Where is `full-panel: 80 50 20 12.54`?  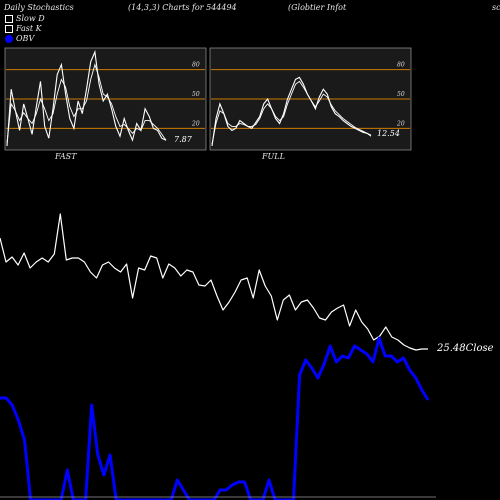 full-panel: 80 50 20 12.54 is located at coordinates (310, 99).